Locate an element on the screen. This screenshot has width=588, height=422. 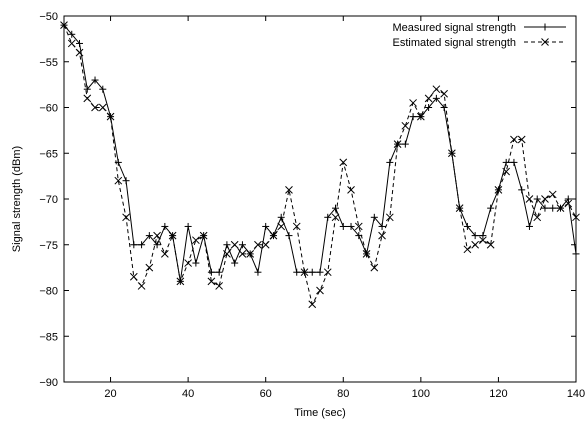
y-tick-label: −75 is located at coordinates (48, 246).